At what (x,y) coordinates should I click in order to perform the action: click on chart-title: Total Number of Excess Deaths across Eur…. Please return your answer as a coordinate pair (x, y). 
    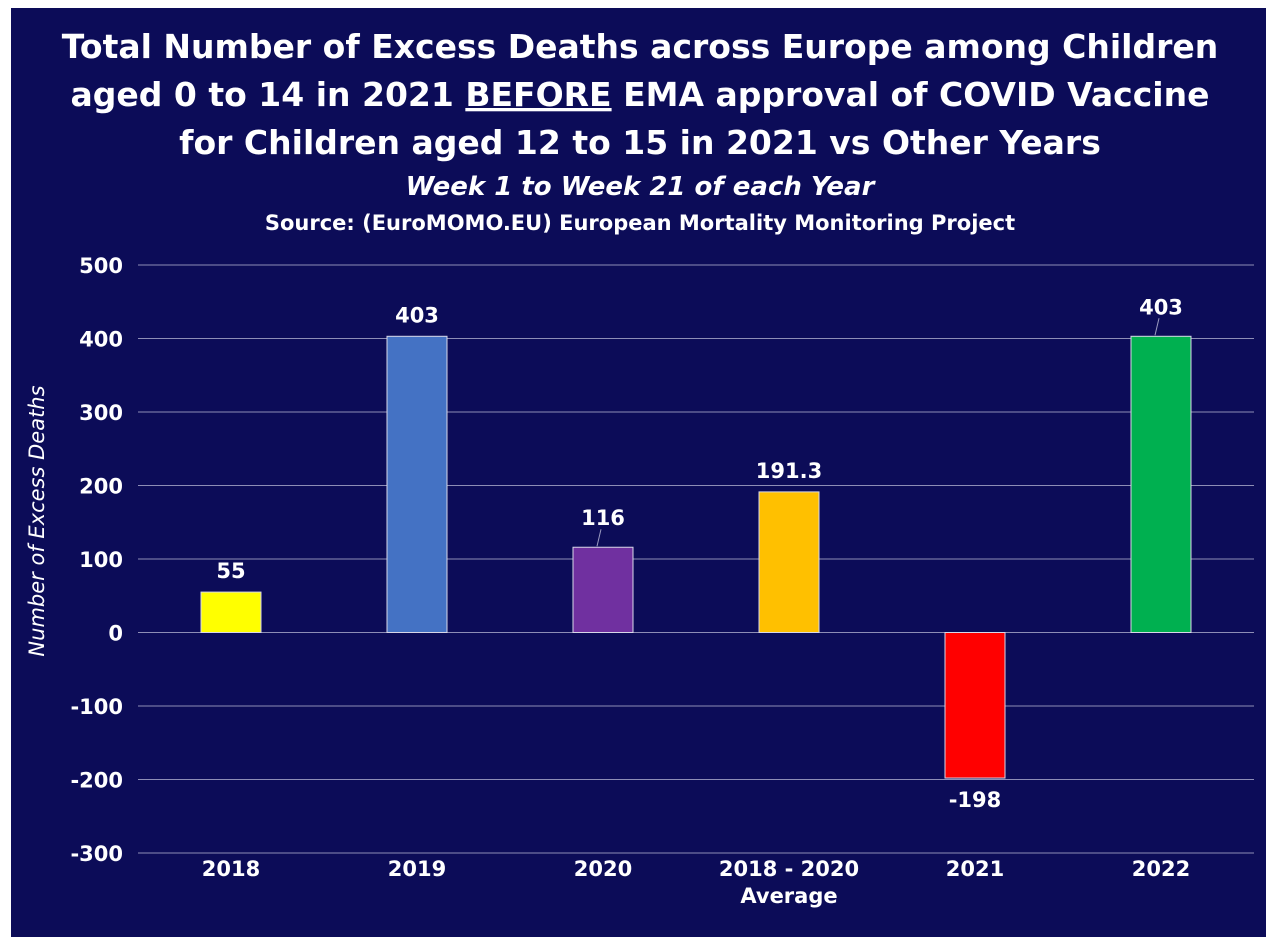
    Looking at the image, I should click on (640, 94).